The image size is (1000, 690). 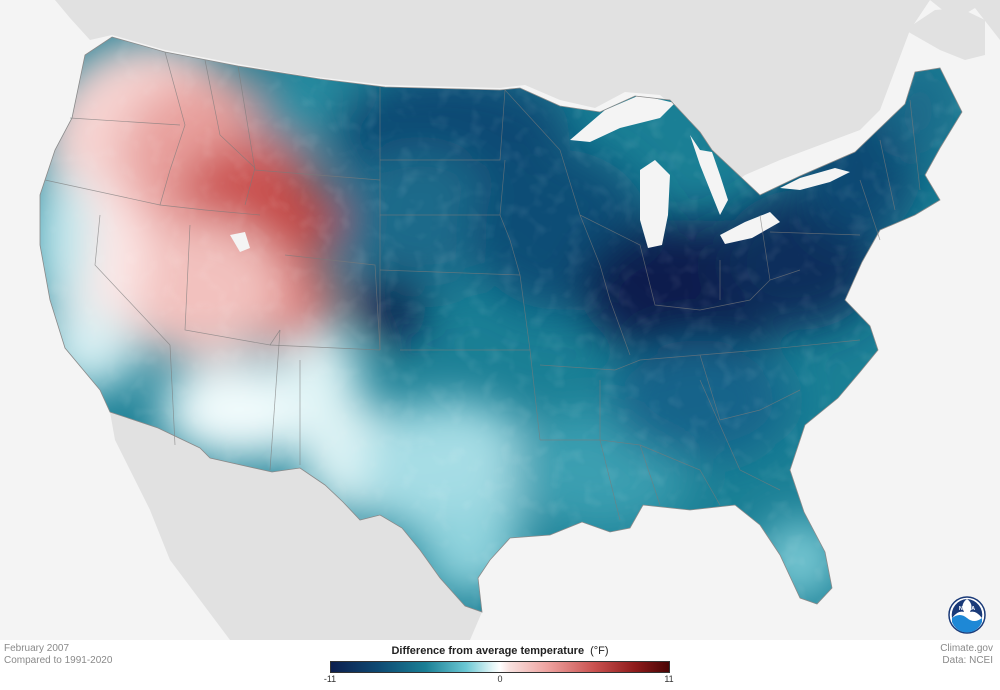 I want to click on legend-ticks: -11 0 11, so click(x=499, y=679).